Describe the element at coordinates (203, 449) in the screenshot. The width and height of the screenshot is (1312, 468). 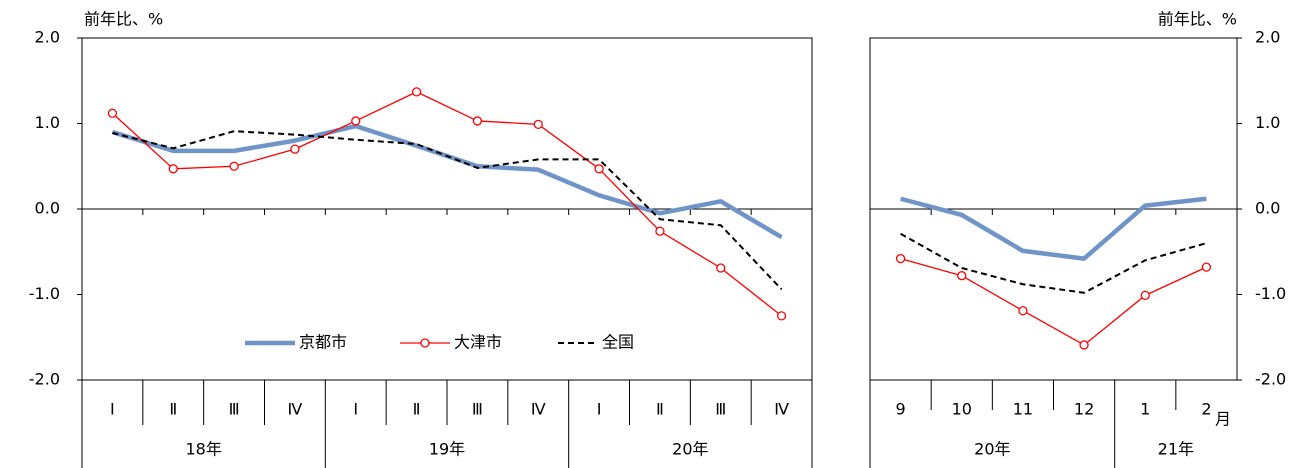
I see `x-group-label: 18年` at that location.